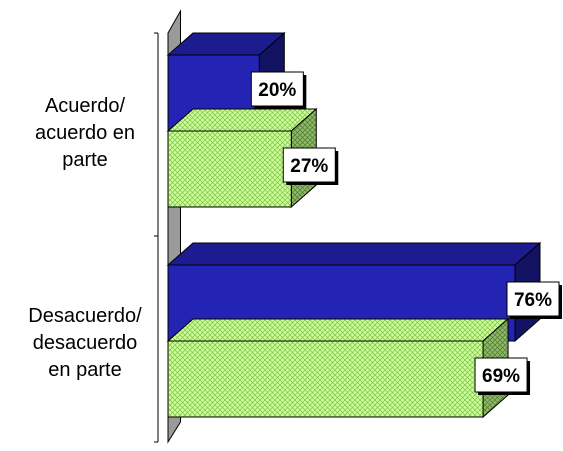 This screenshot has width=563, height=451. Describe the element at coordinates (85, 133) in the screenshot. I see `category-label: acuerdo en` at that location.